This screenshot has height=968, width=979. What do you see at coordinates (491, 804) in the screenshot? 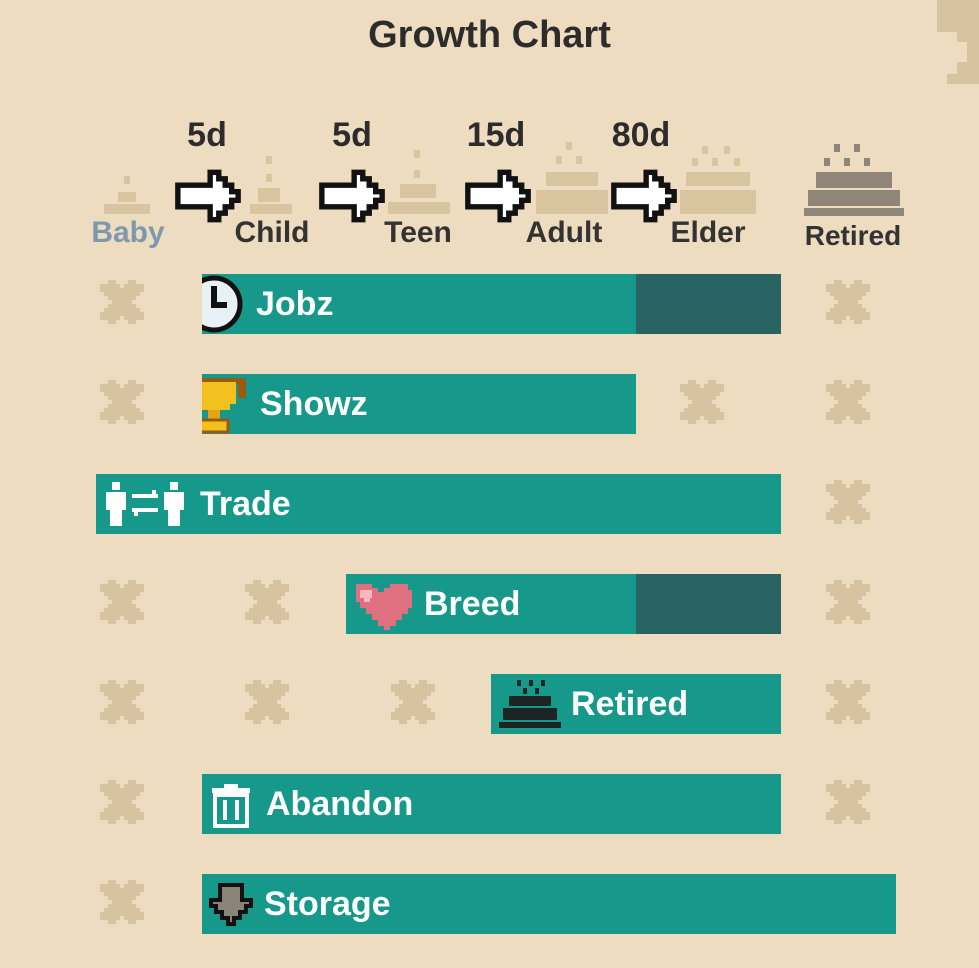
I see `abandon-row: Abandon` at bounding box center [491, 804].